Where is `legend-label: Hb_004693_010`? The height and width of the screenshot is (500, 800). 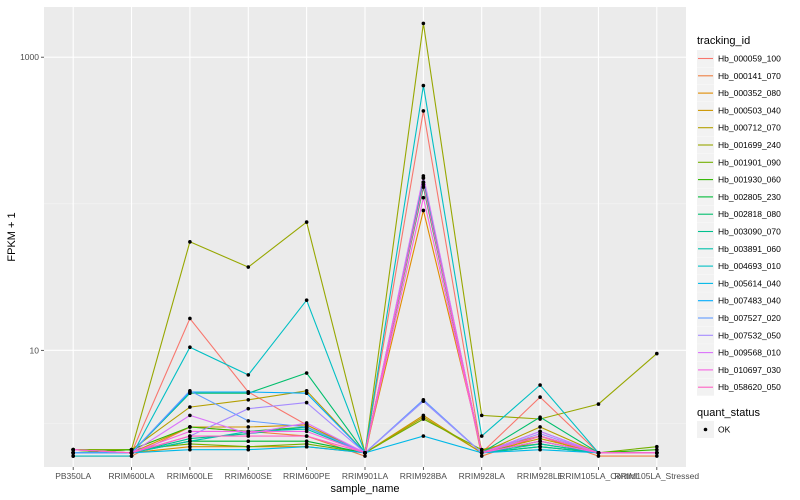
legend-label: Hb_004693_010 is located at coordinates (749, 266).